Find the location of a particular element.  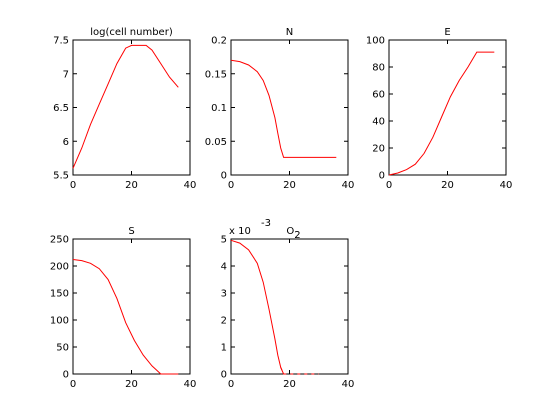

y-tick-label: 7 is located at coordinates (66, 74).